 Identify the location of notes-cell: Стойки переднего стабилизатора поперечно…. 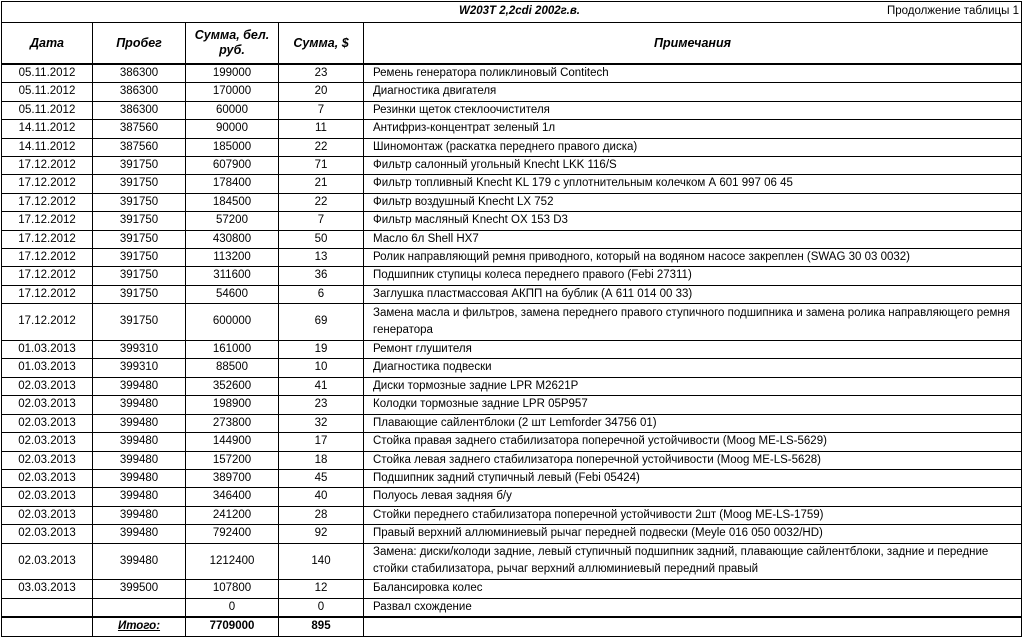
(692, 515).